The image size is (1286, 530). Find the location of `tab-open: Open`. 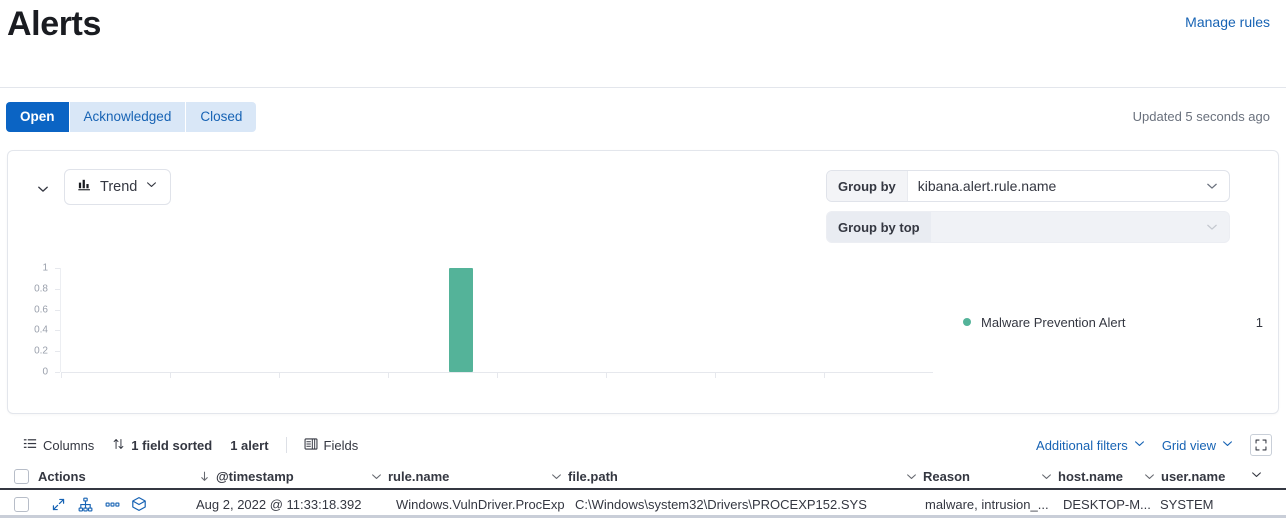

tab-open: Open is located at coordinates (38, 117).